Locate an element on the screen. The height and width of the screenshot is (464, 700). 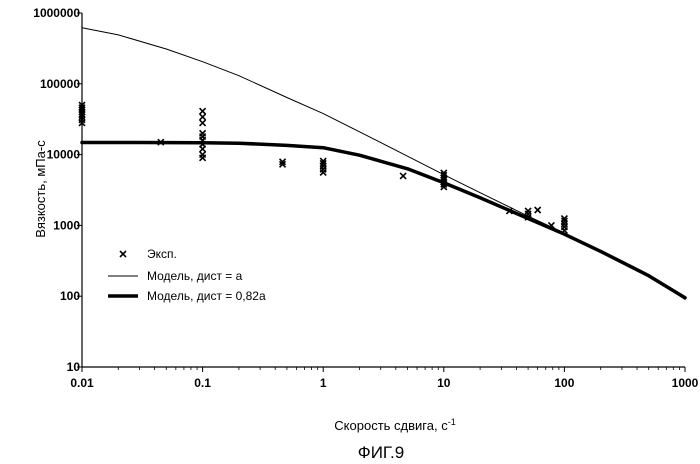
legend-label-model-082a: Модель, дист = 0,82a is located at coordinates (206, 296).